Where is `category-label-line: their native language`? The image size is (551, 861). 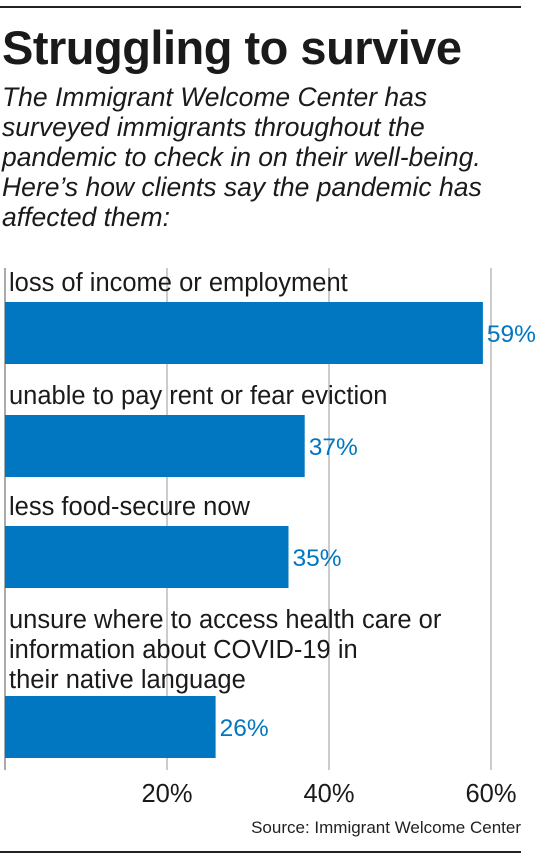 category-label-line: their native language is located at coordinates (127, 680).